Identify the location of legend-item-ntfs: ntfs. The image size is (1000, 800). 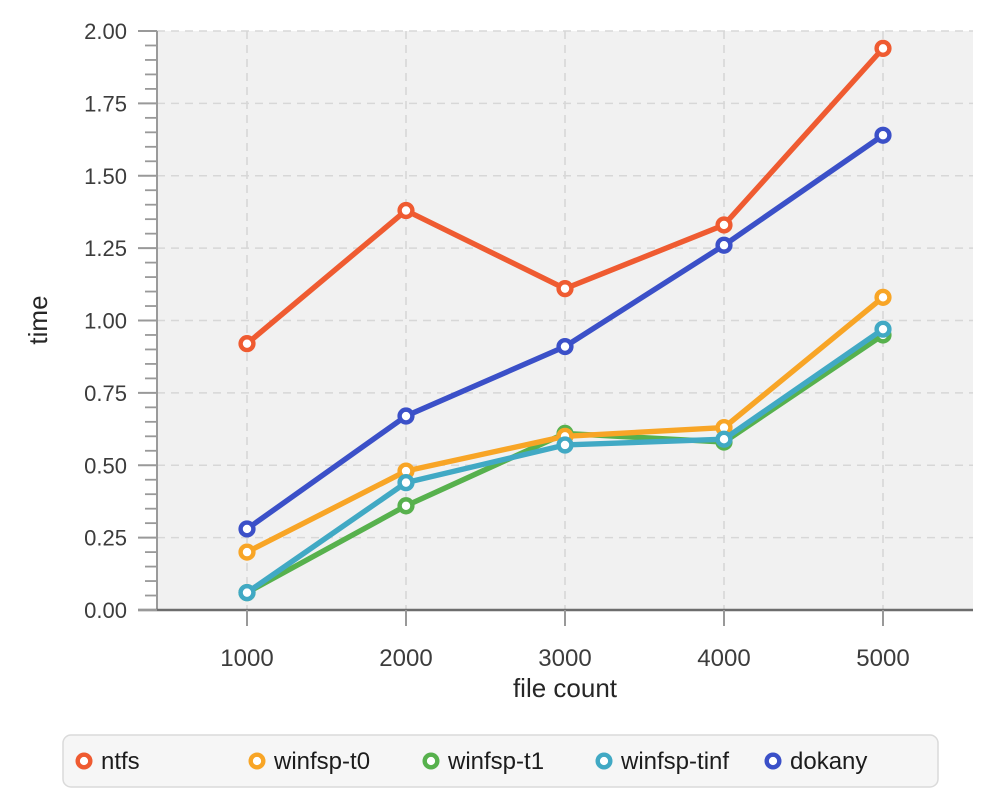
(107, 761).